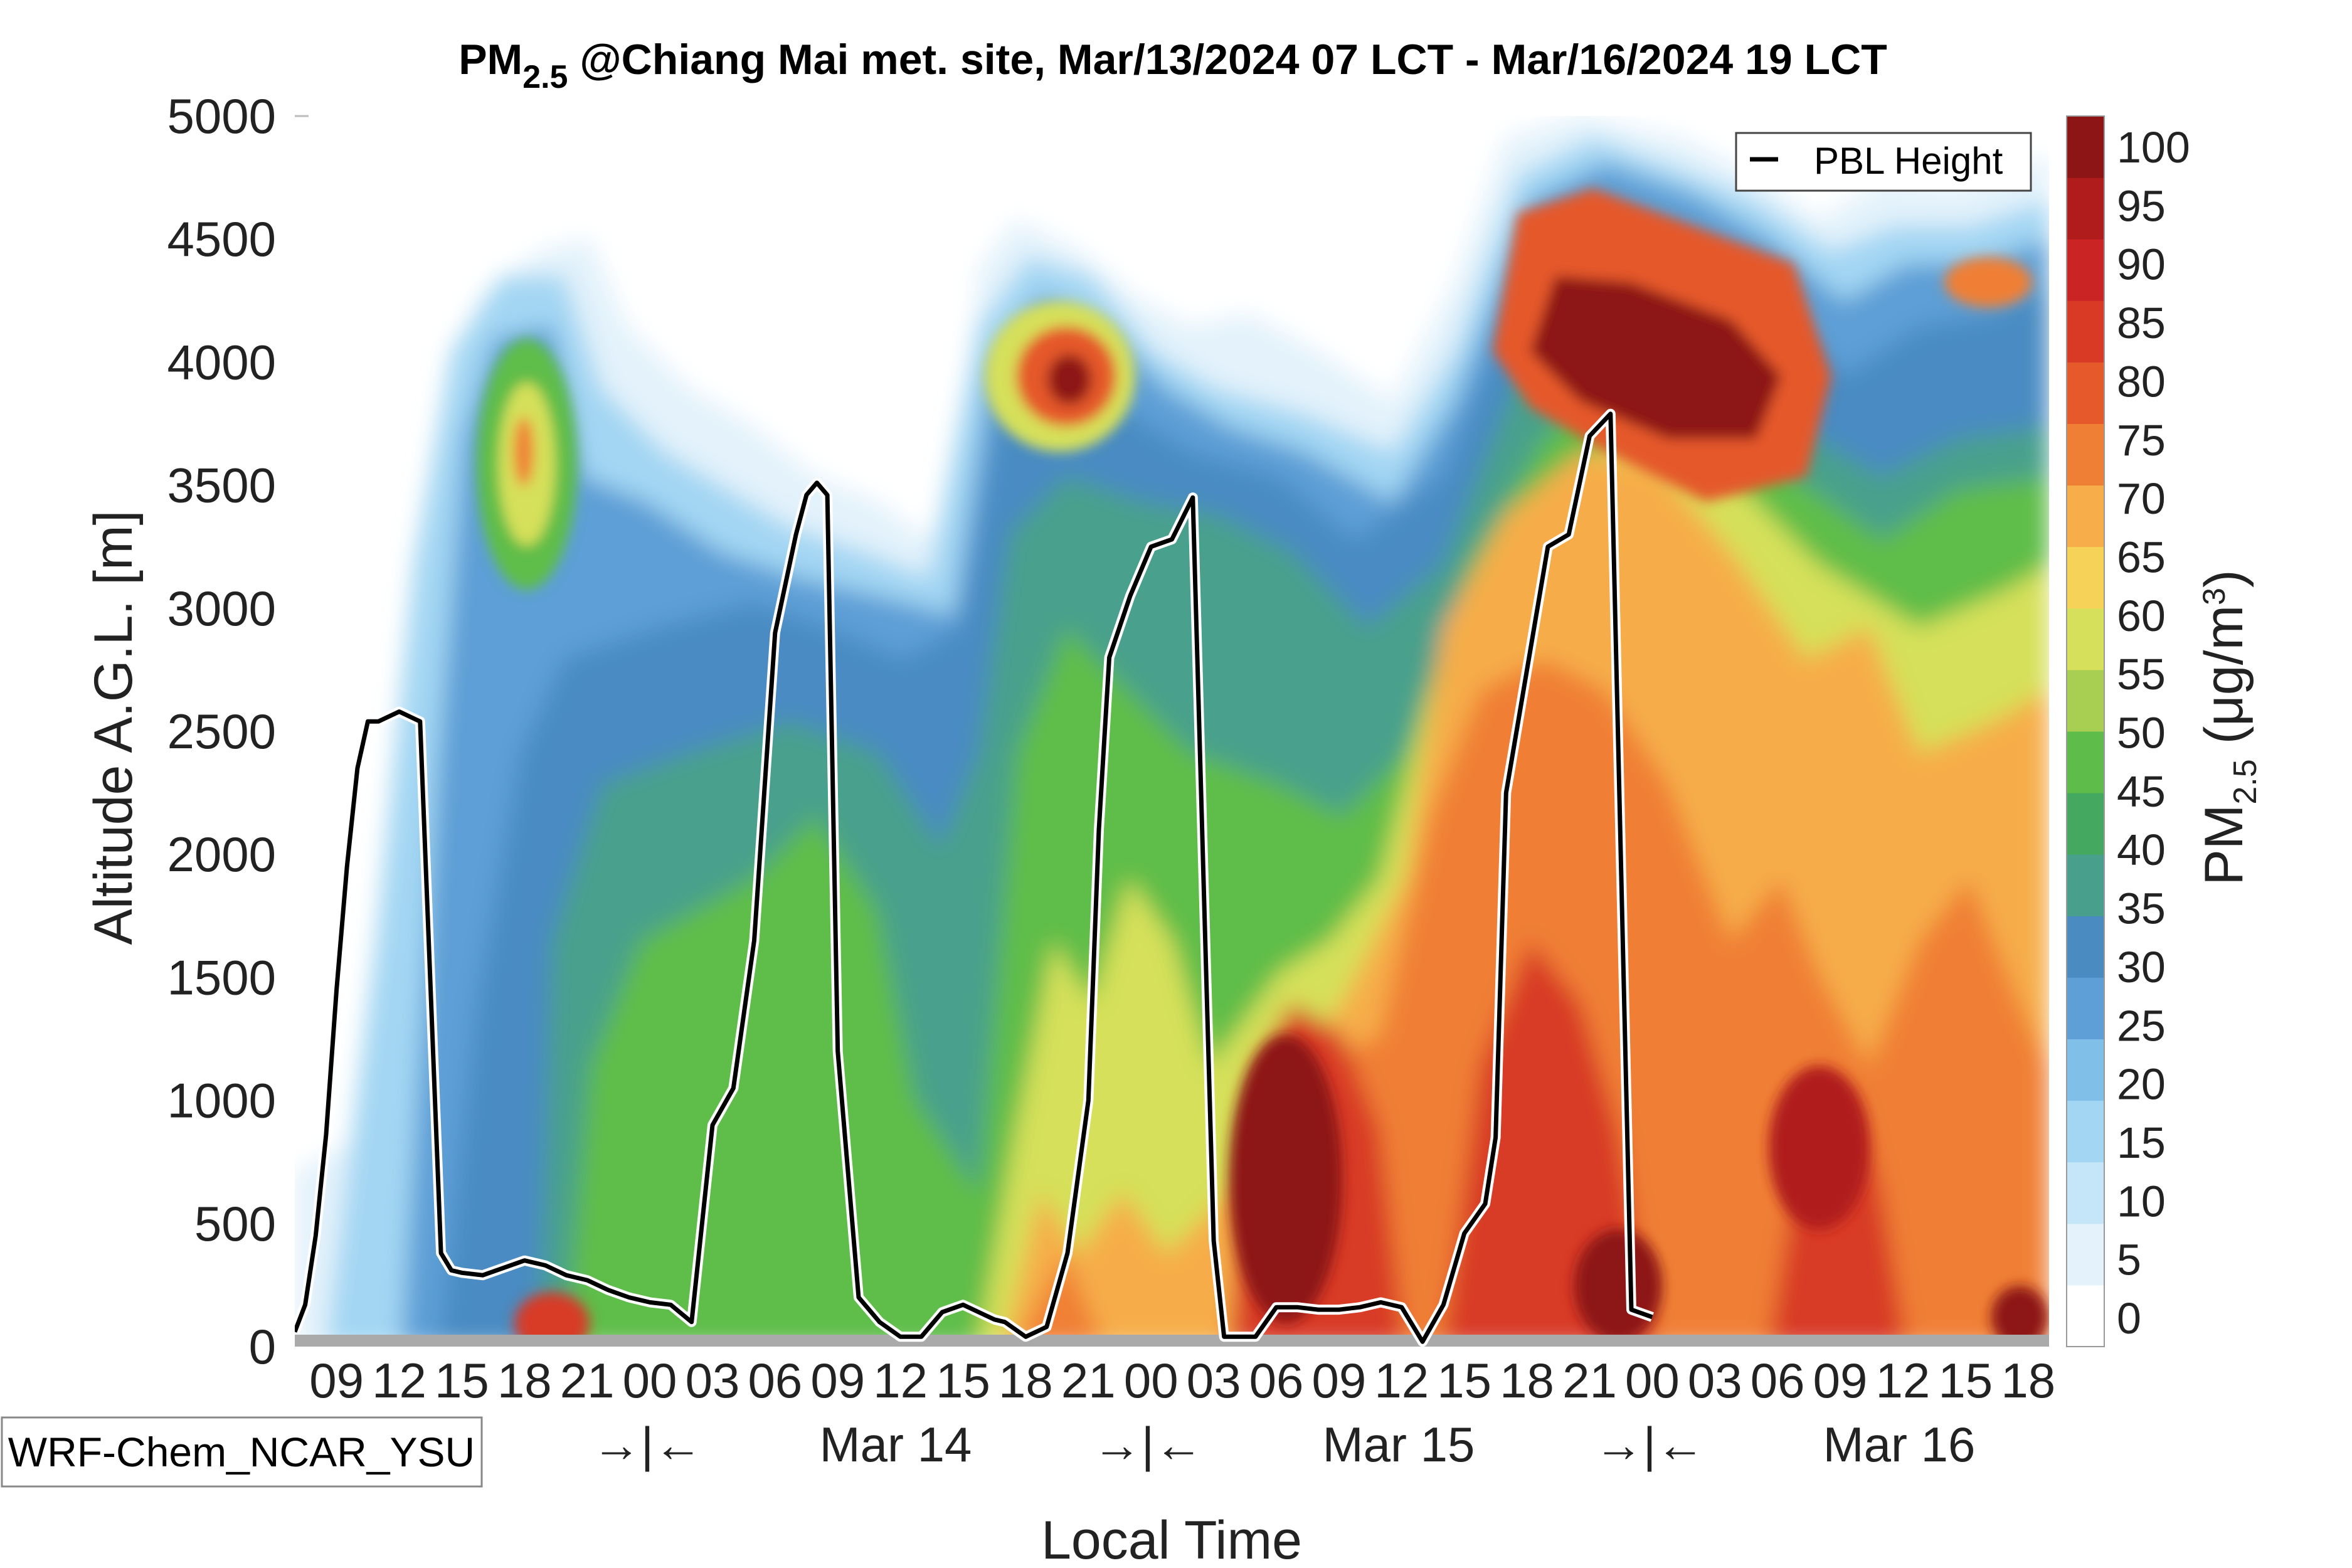 The width and height of the screenshot is (2352, 1568). Describe the element at coordinates (2141, 733) in the screenshot. I see `colorbar-tick-label: 50` at that location.